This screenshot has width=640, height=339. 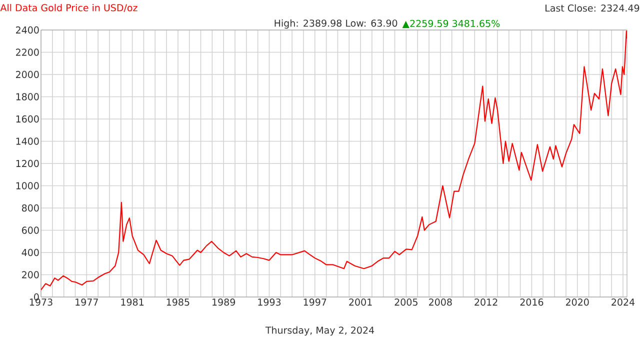 What do you see at coordinates (224, 302) in the screenshot?
I see `x-tick-label: 1989` at bounding box center [224, 302].